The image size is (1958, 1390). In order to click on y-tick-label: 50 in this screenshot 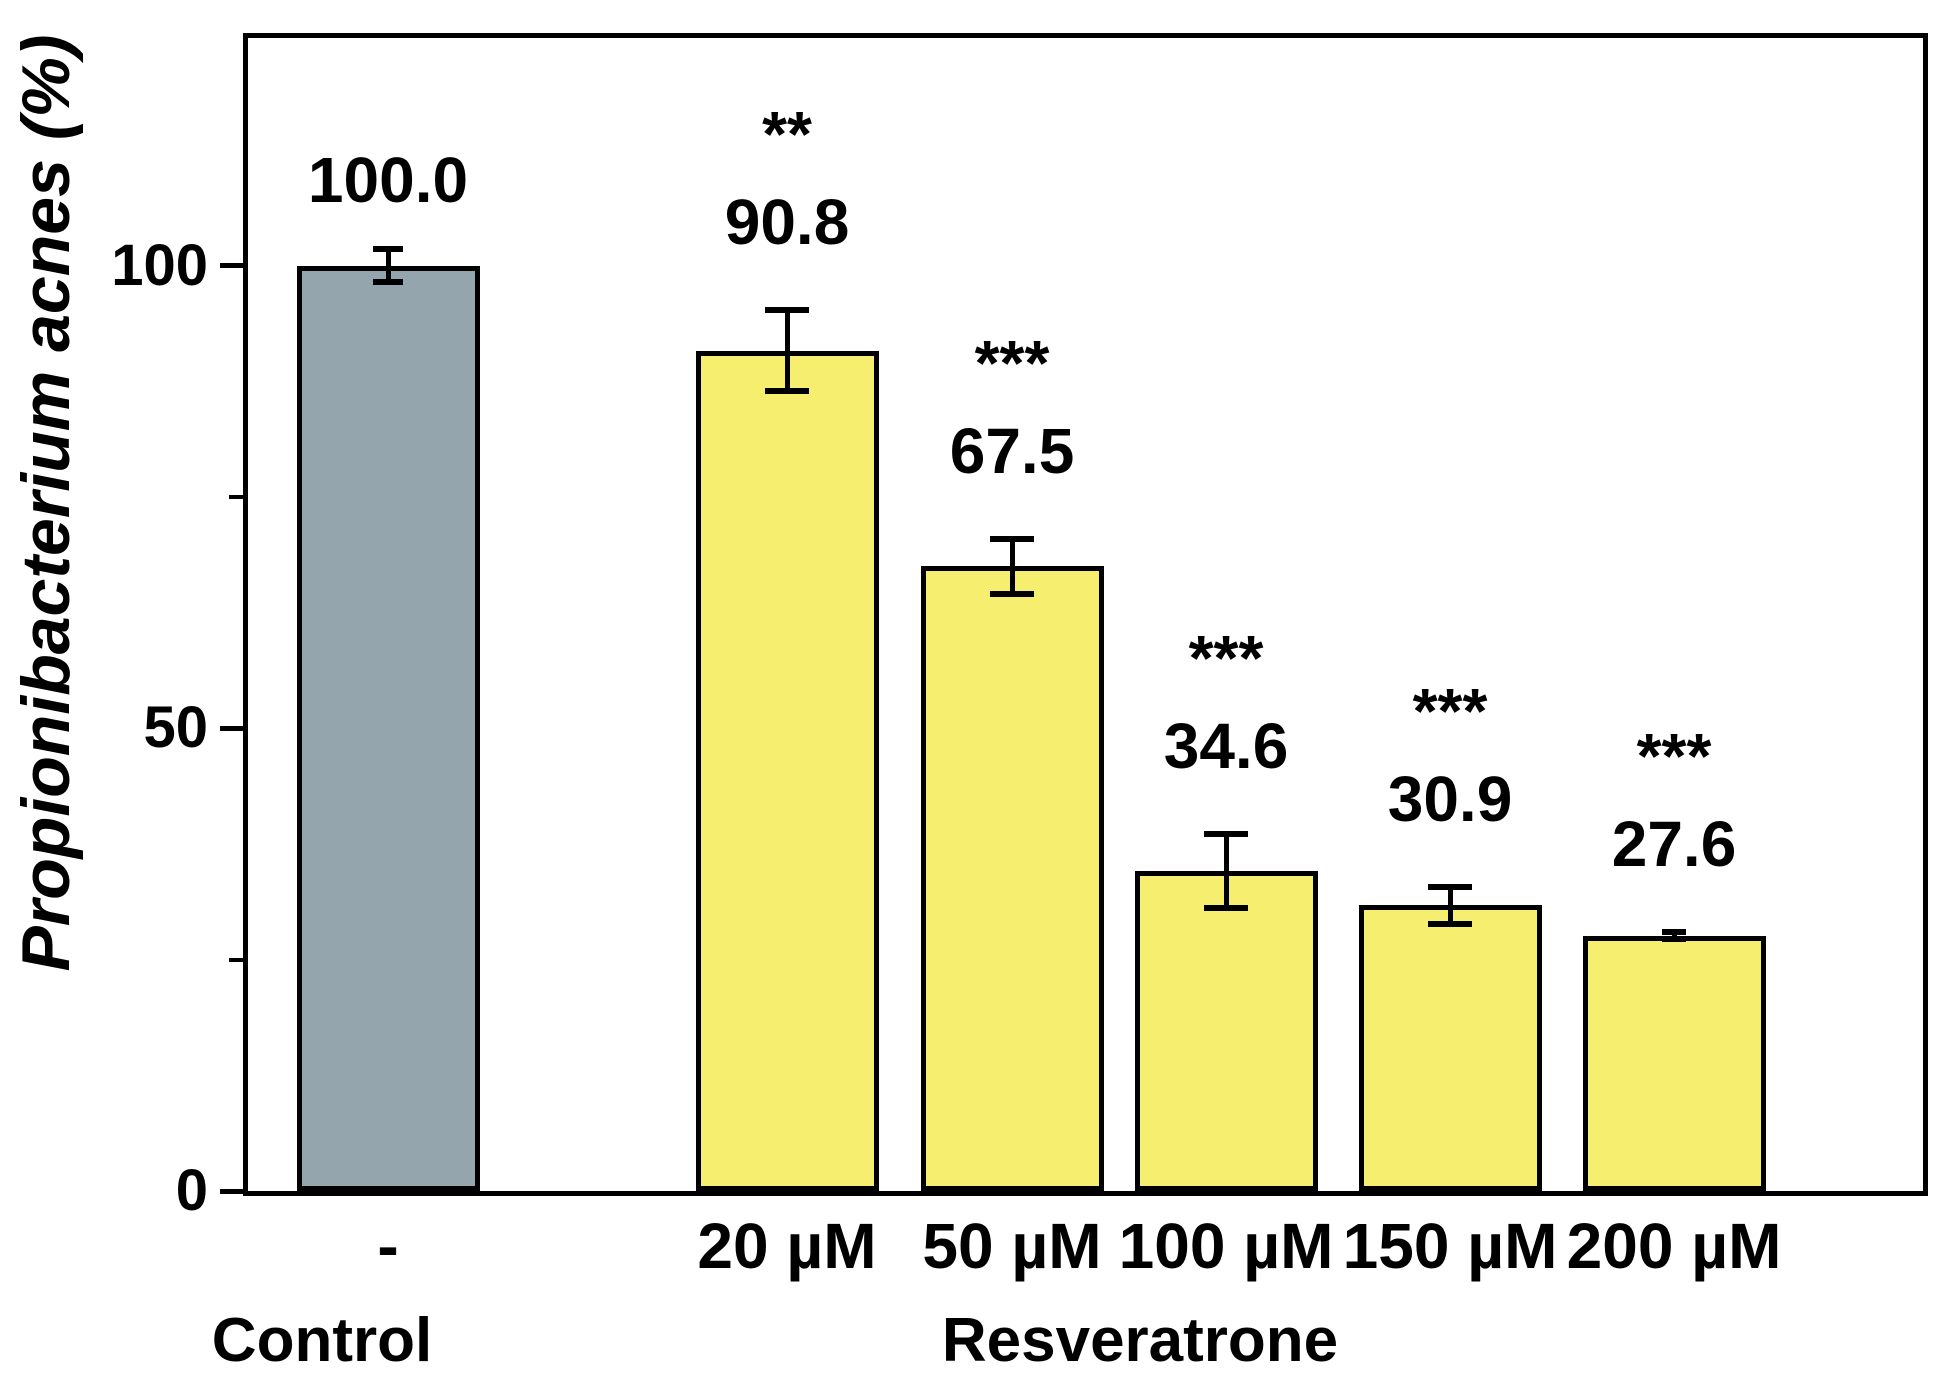, I will do `click(175, 728)`.